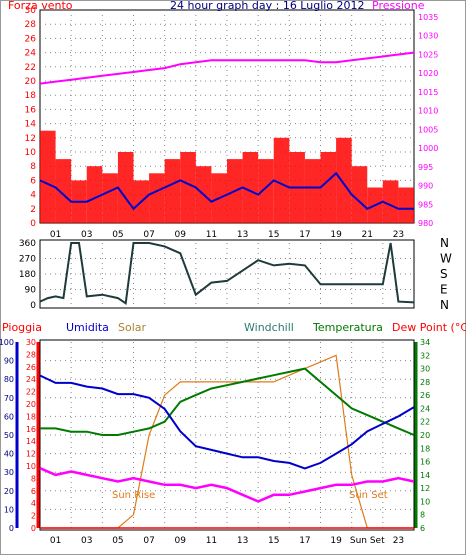  Describe the element at coordinates (33, 478) in the screenshot. I see `pioggia-tick: 8` at that location.